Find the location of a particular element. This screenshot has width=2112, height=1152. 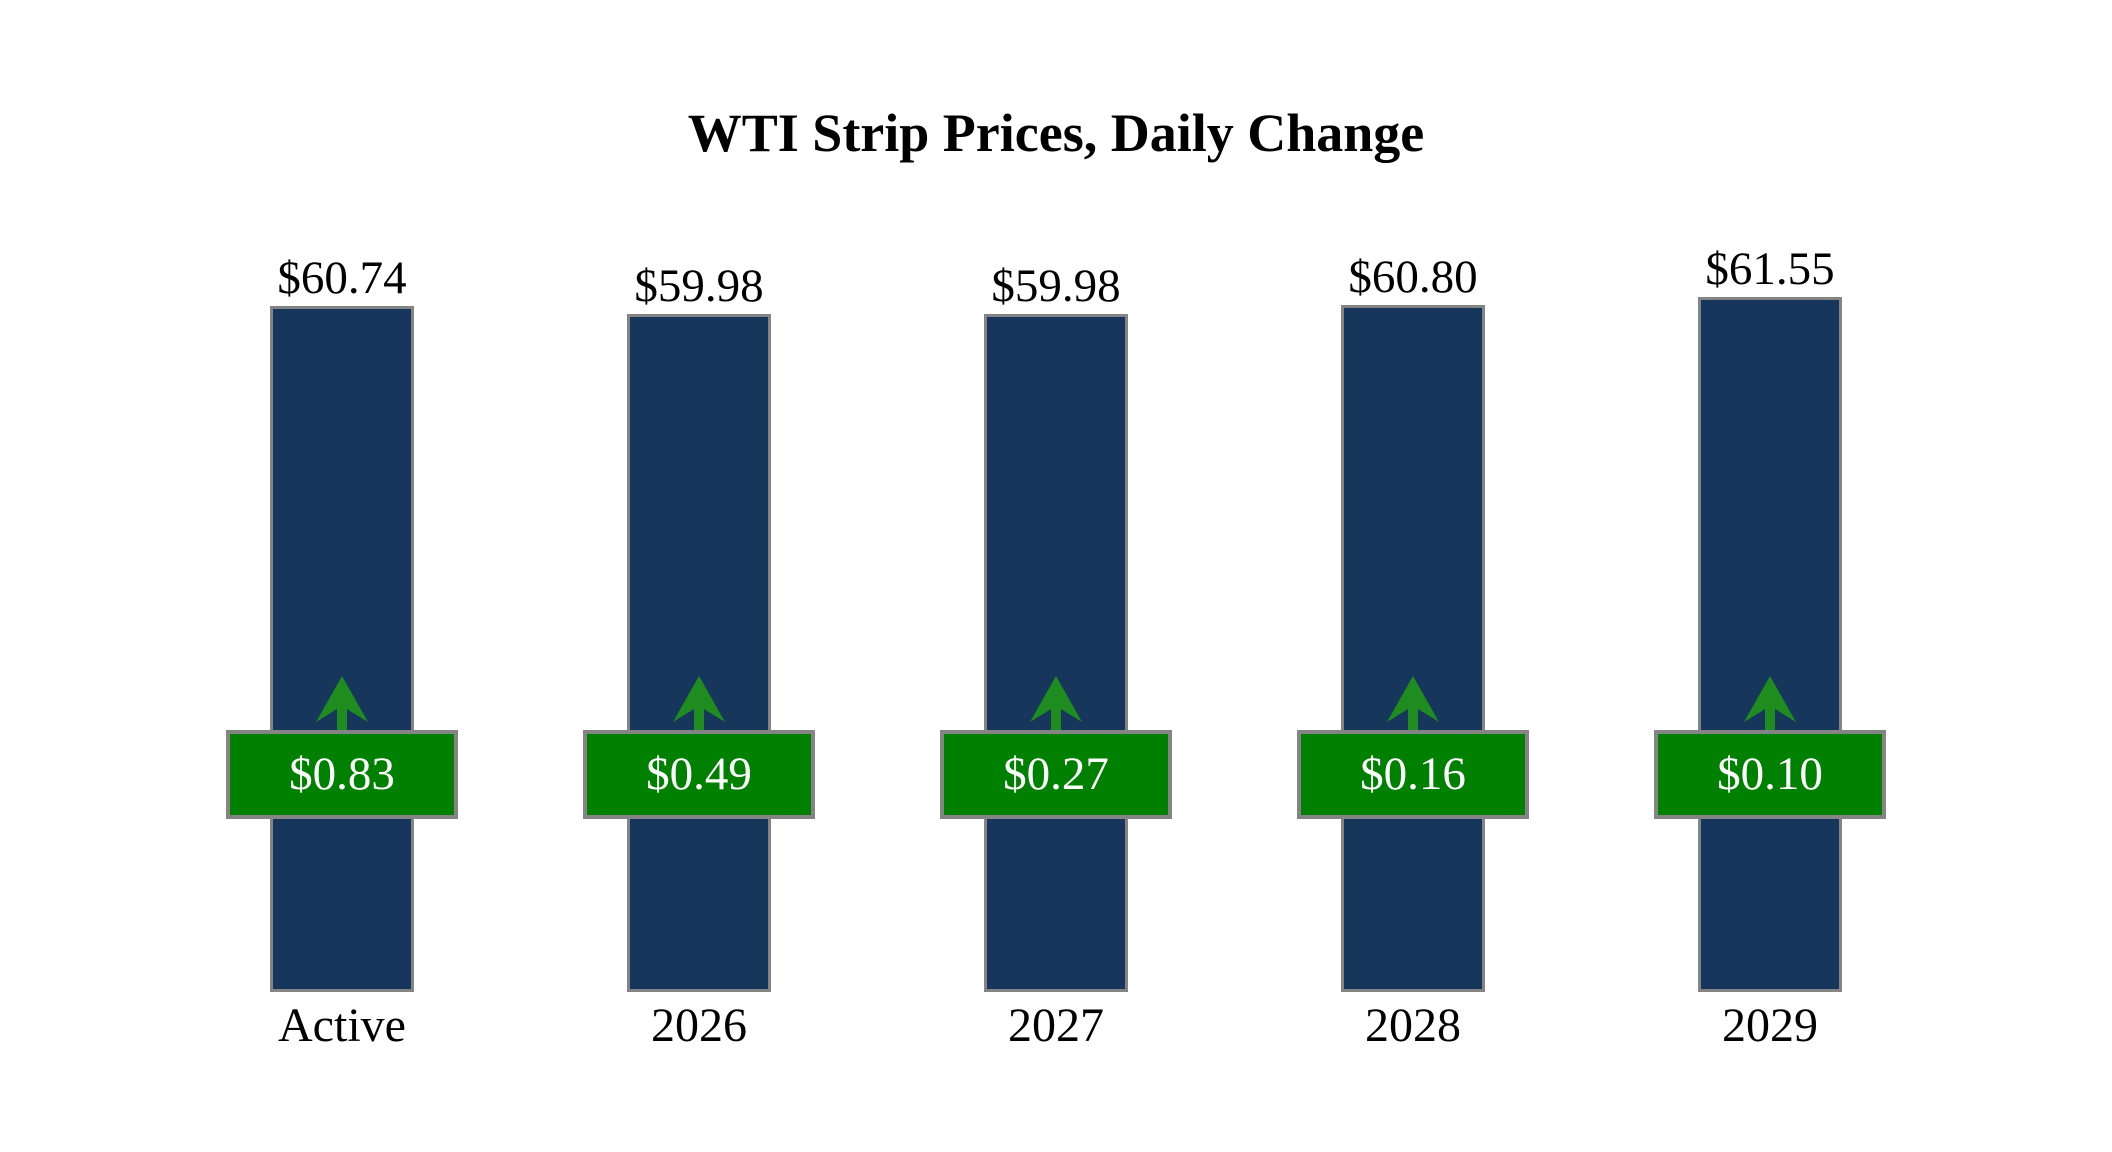

category-label: 2027 is located at coordinates (1056, 1025).